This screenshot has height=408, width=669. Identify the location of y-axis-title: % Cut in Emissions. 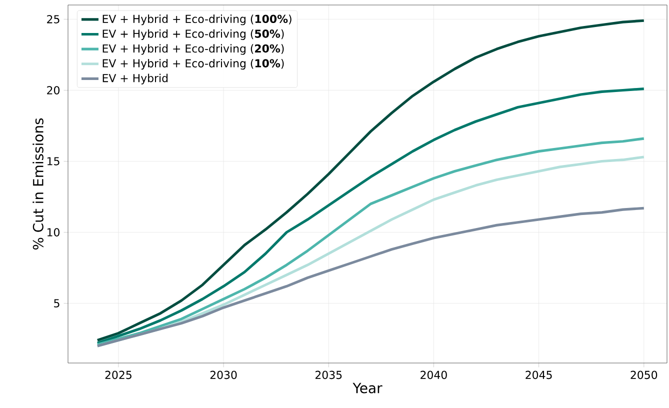
(38, 184).